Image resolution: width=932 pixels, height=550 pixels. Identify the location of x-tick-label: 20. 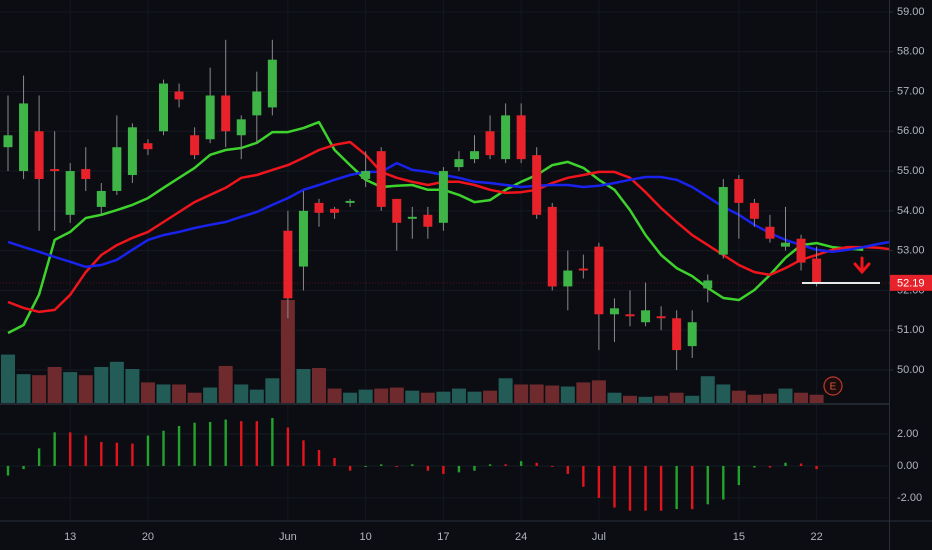
(148, 537).